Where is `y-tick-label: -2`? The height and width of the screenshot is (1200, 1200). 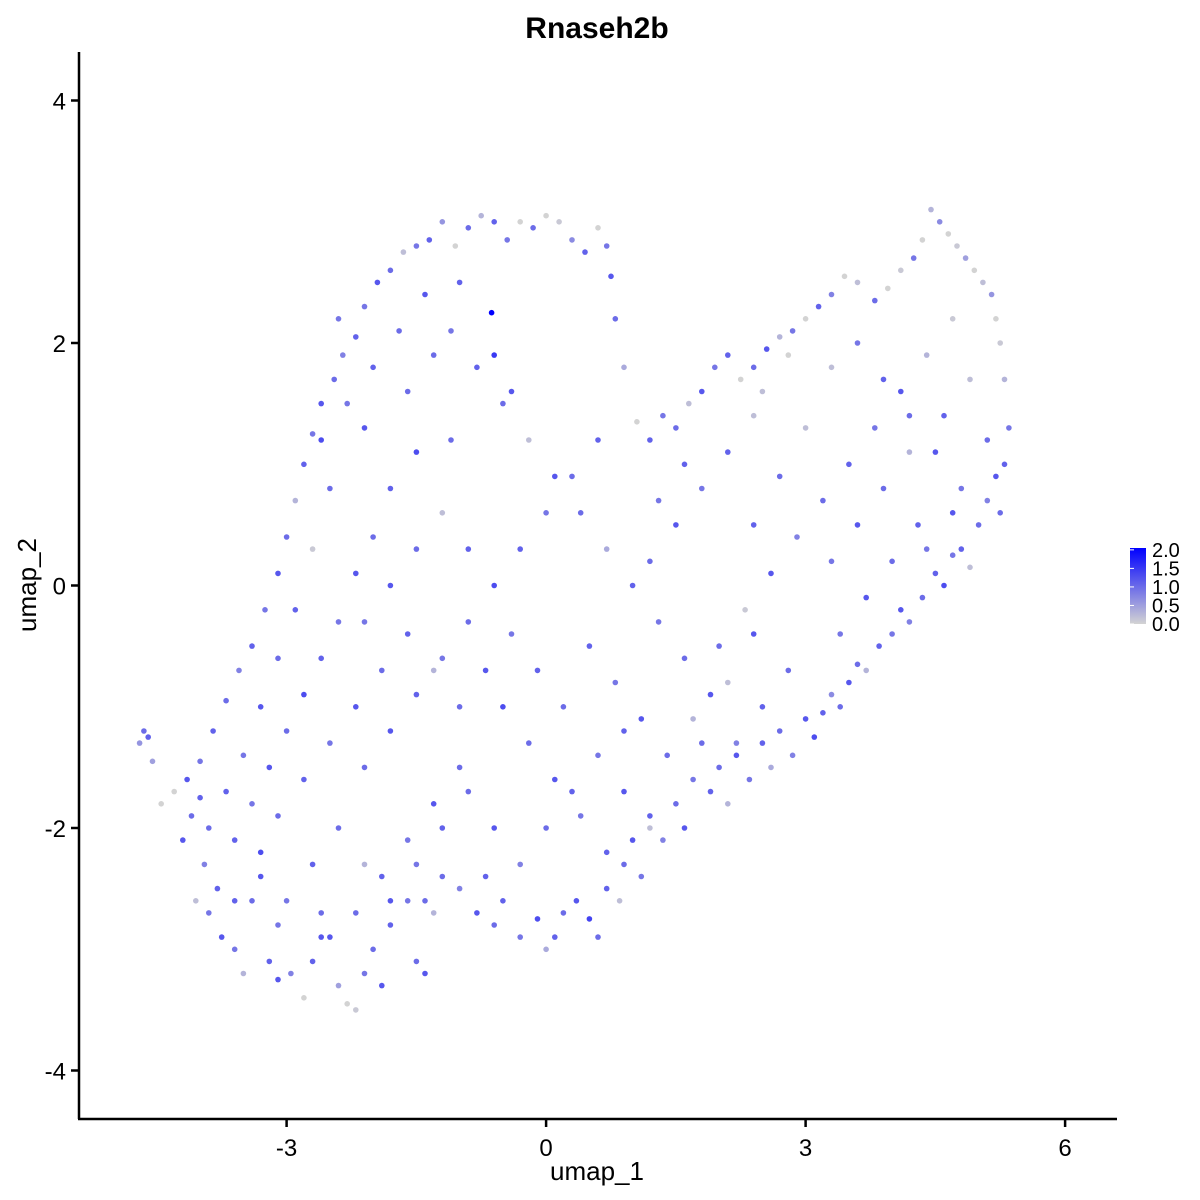
y-tick-label: -2 is located at coordinates (55, 829).